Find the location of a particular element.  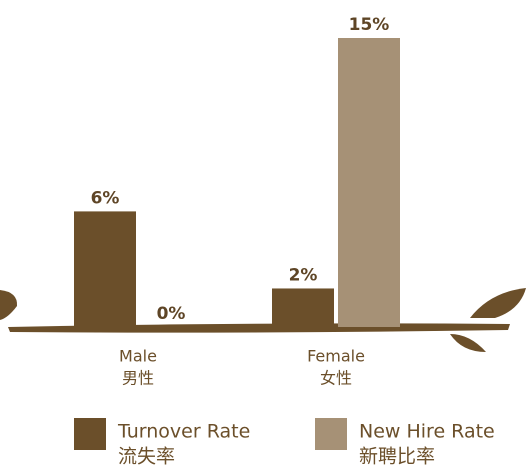

category-label-zh: 女性 is located at coordinates (336, 378).